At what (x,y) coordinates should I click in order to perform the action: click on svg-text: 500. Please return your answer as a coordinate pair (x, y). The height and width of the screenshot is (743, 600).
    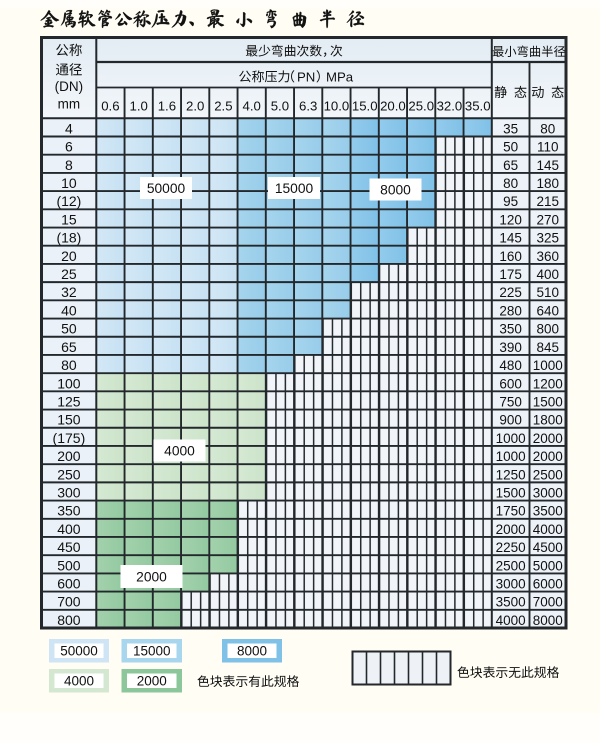
    Looking at the image, I should click on (69, 565).